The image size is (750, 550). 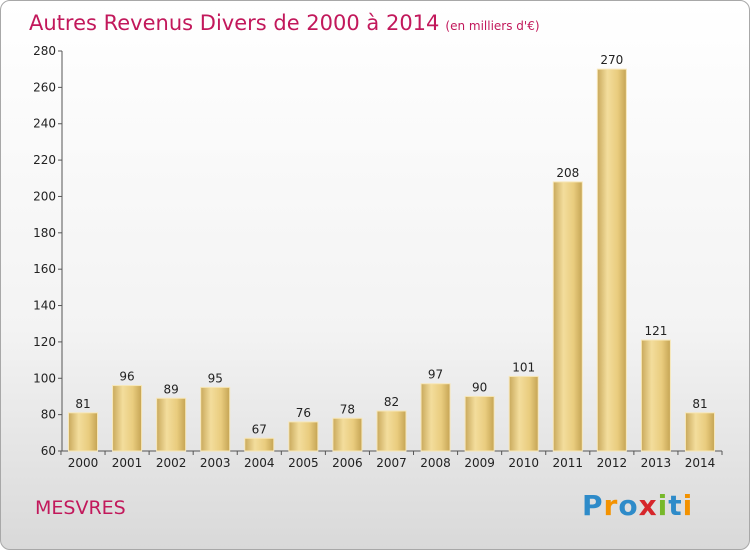 I want to click on bar-value-label: 90, so click(x=479, y=387).